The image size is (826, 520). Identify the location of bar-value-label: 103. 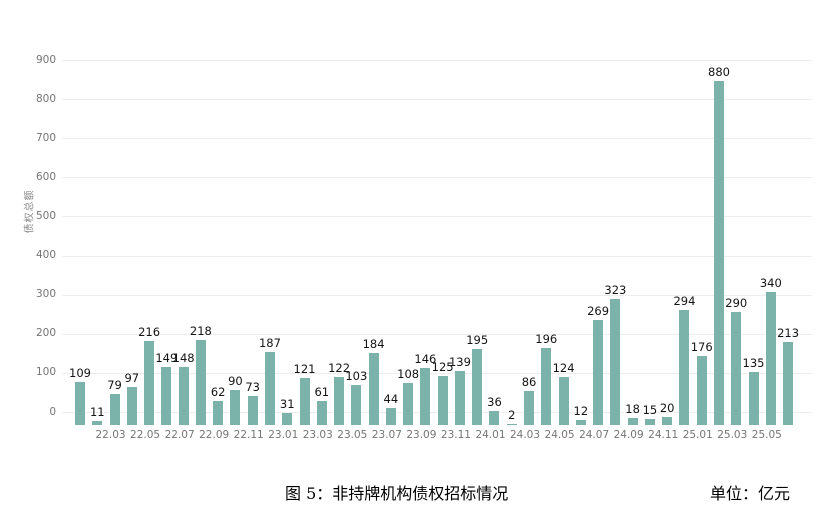
(356, 375).